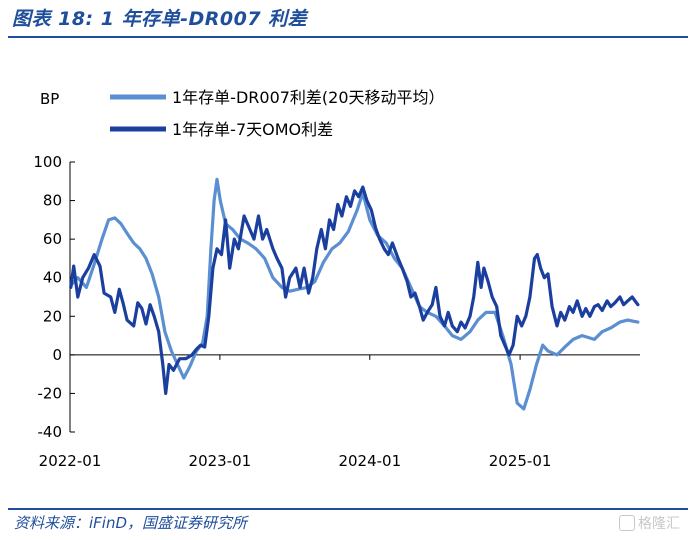  I want to click on x-tick-label: 2022-01, so click(70, 461).